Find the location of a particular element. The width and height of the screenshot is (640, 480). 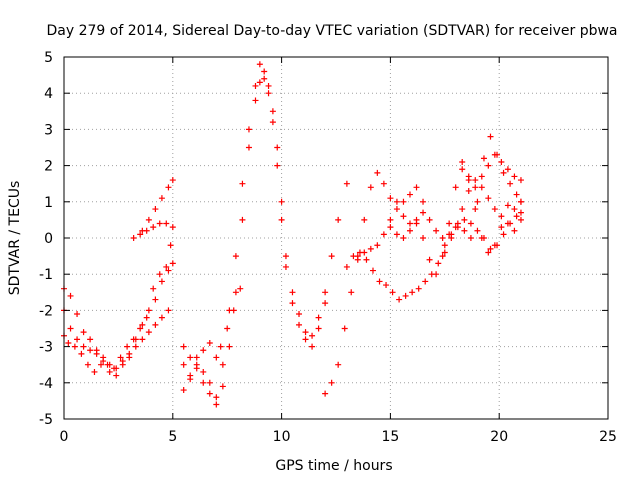

x-tick-label: 5 is located at coordinates (172, 437).